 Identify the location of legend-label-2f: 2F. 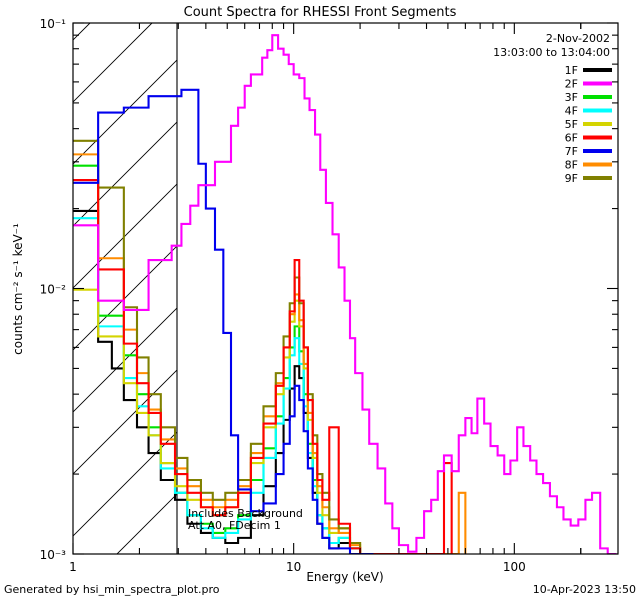
(571, 84).